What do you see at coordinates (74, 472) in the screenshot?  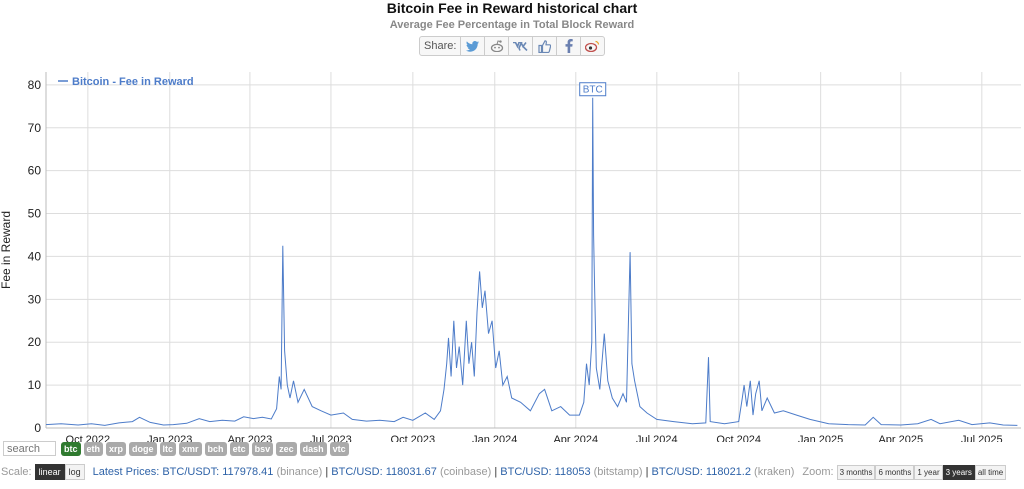 I see `scale-log-button: log` at bounding box center [74, 472].